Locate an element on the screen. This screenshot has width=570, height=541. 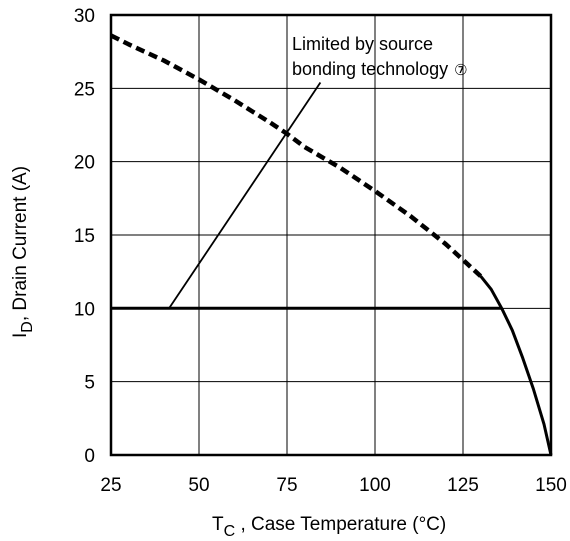
annotation-line-2: bonding technology ⑦ is located at coordinates (380, 69).